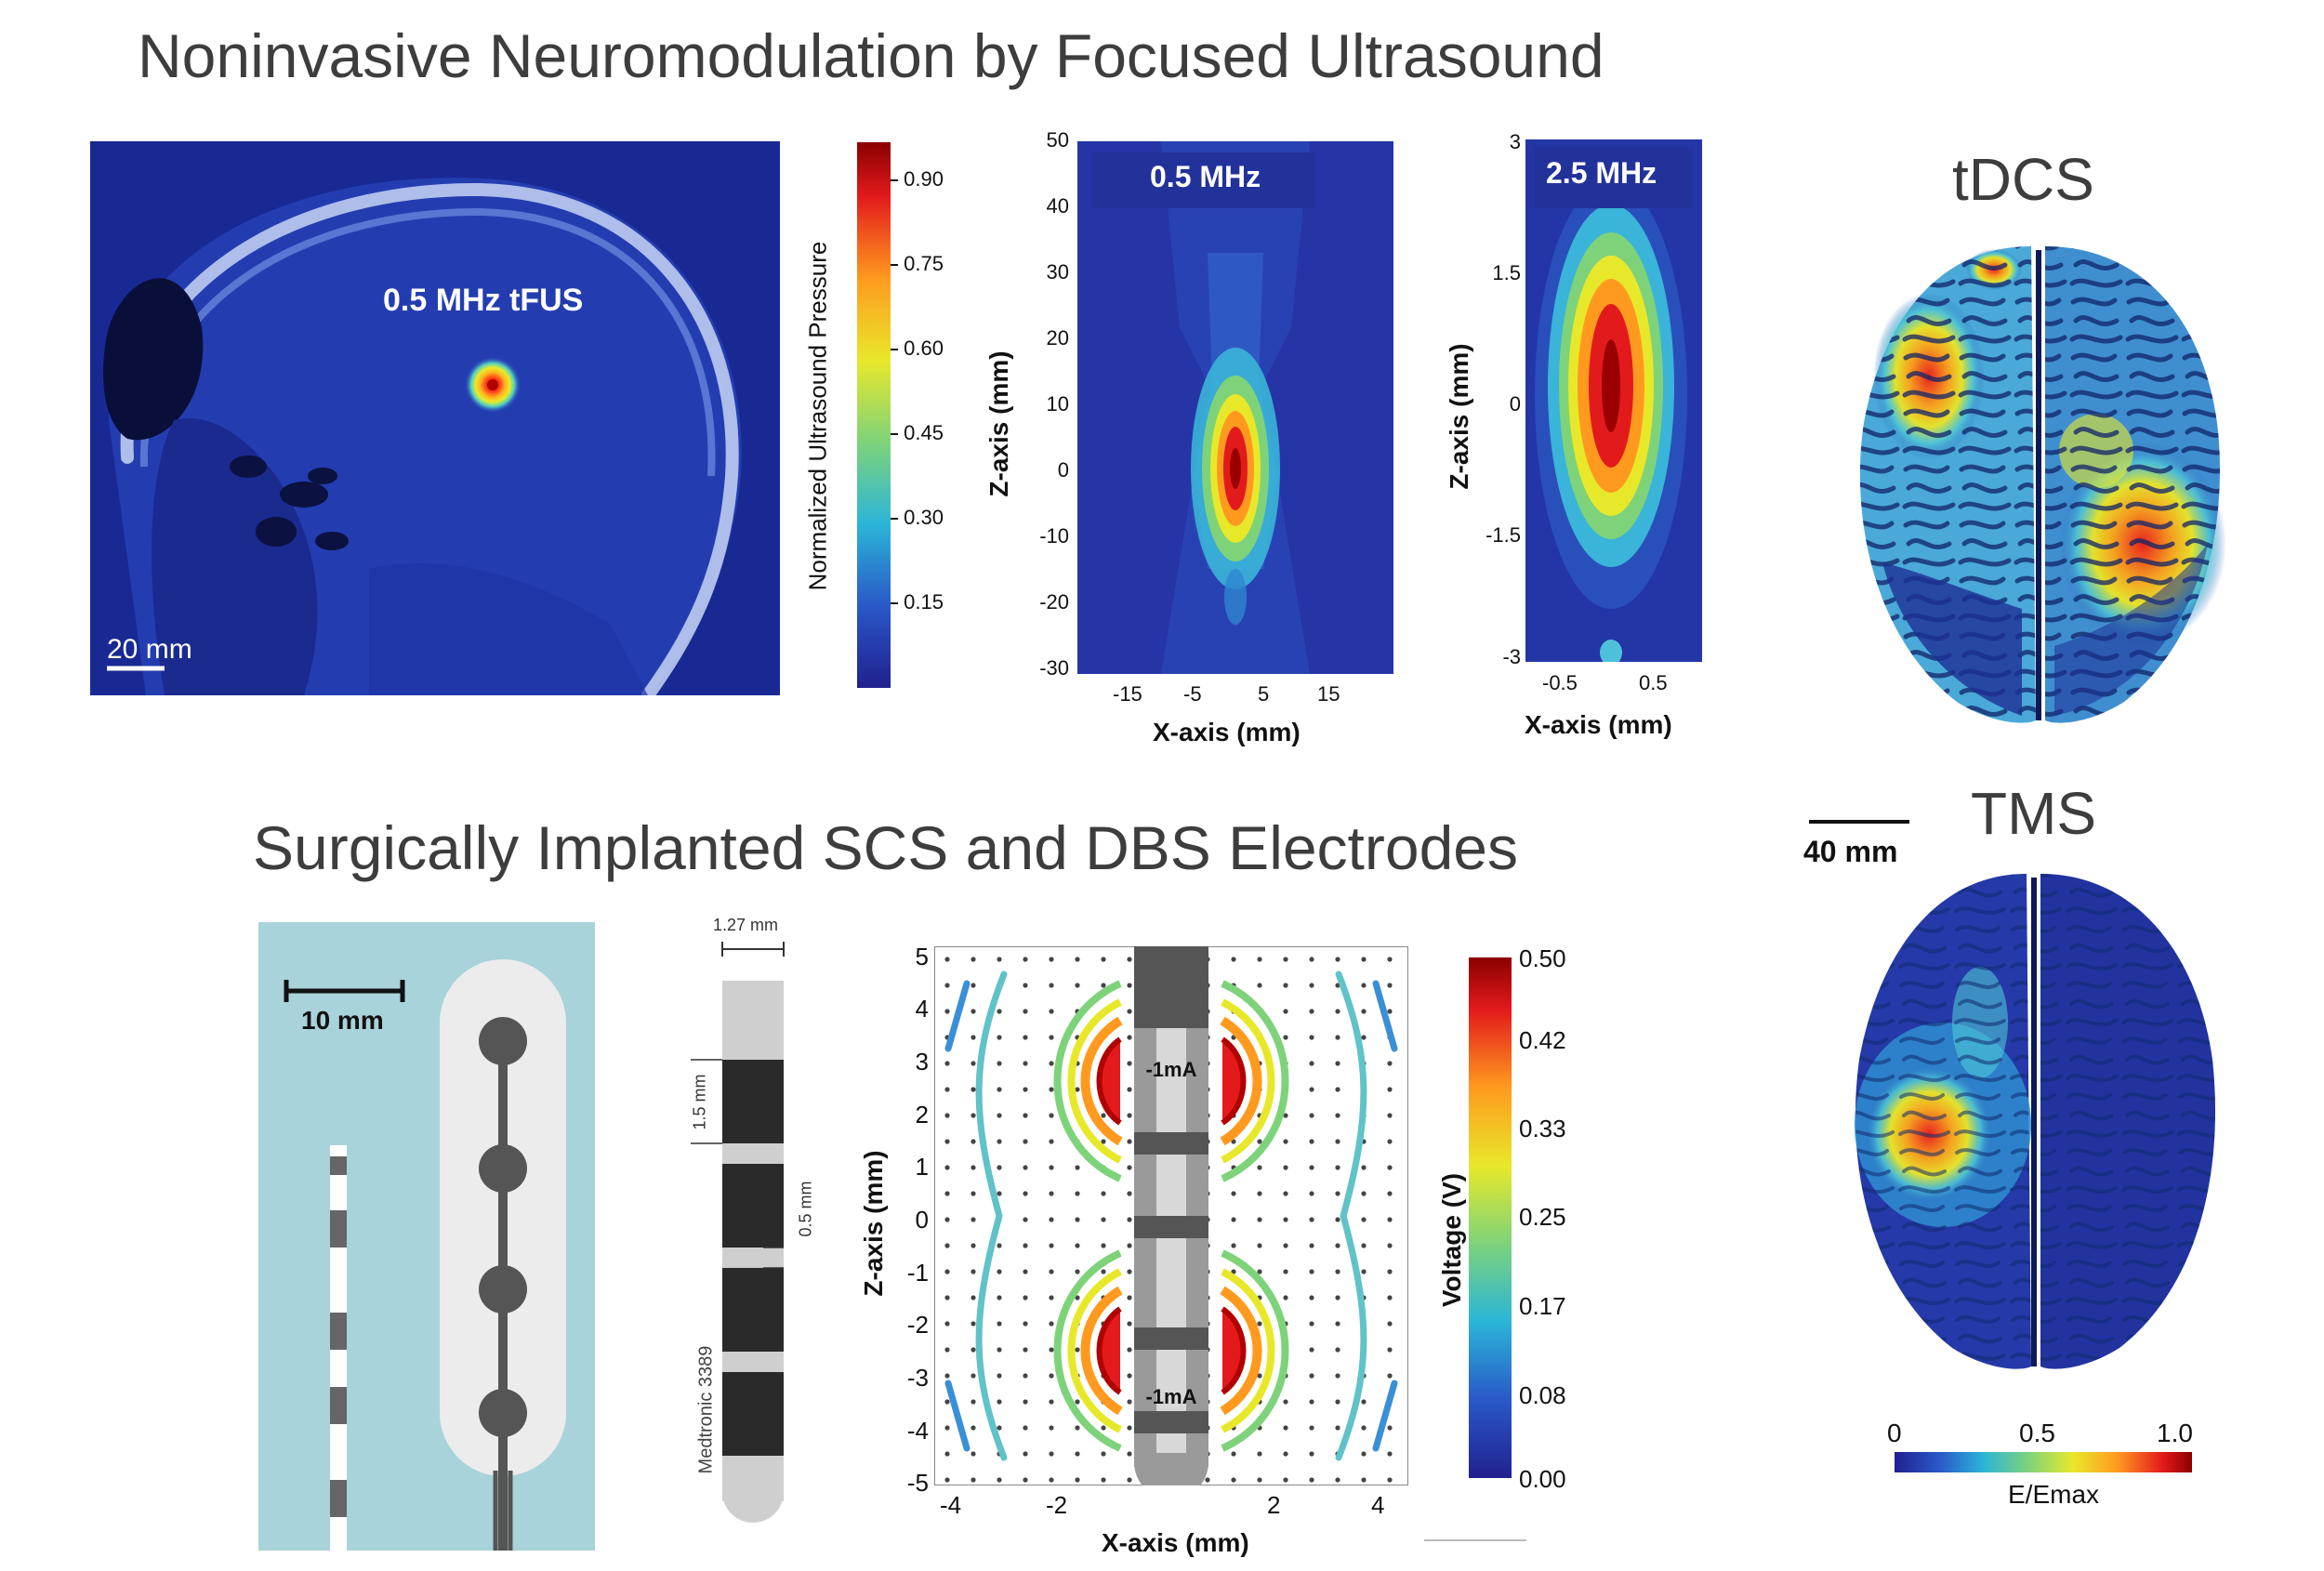  I want to click on map-05-x-tick: 15, so click(1328, 694).